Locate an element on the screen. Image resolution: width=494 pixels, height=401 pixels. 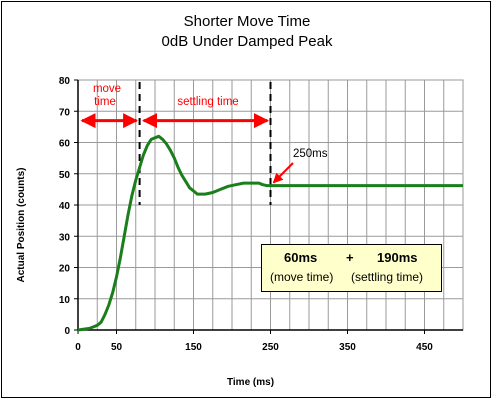
x-tick-label: 450 is located at coordinates (424, 347).